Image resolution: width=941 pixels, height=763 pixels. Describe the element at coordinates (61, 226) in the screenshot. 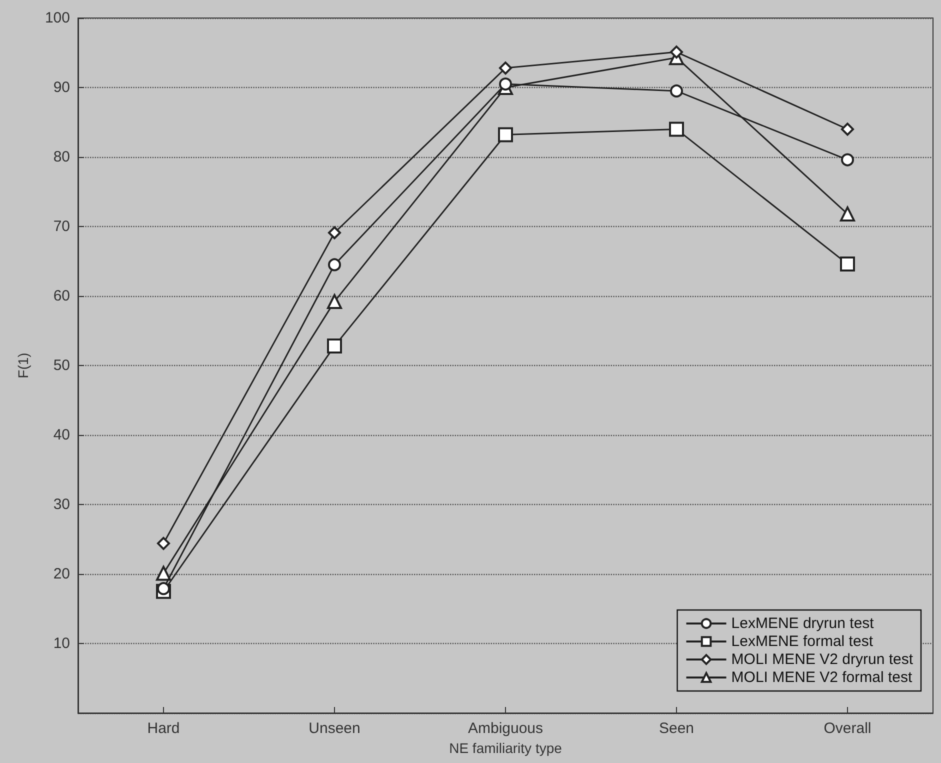

I see `y-tick-label: 70` at that location.